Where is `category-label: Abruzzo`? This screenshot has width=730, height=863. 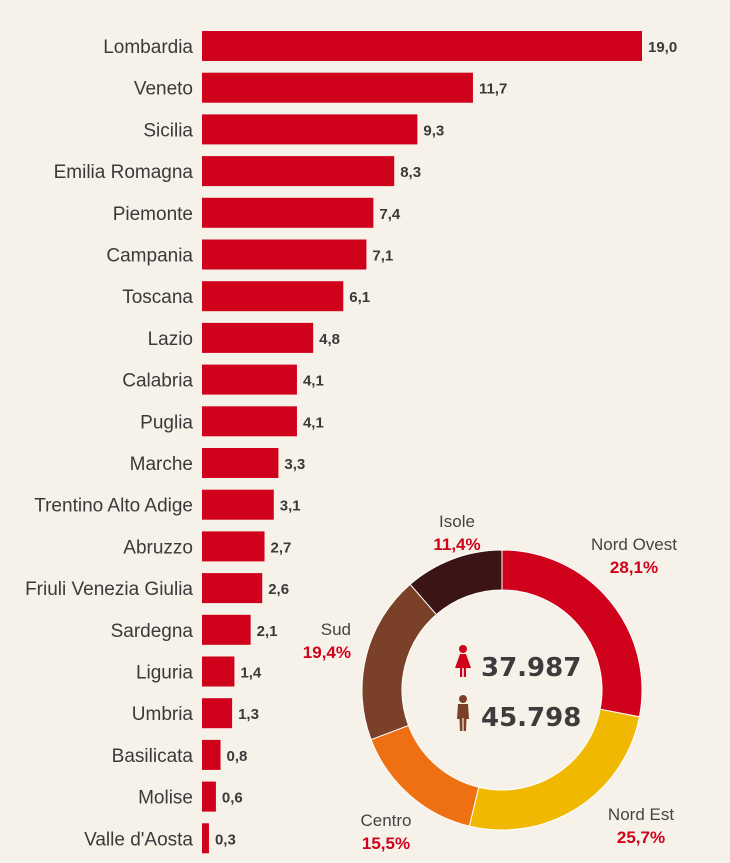 category-label: Abruzzo is located at coordinates (158, 547).